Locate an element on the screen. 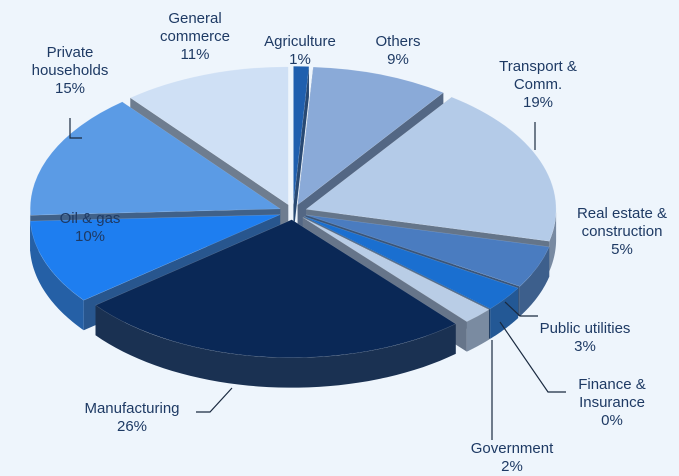 The width and height of the screenshot is (679, 476). data-label: Real estate & construction 5% is located at coordinates (620, 232).